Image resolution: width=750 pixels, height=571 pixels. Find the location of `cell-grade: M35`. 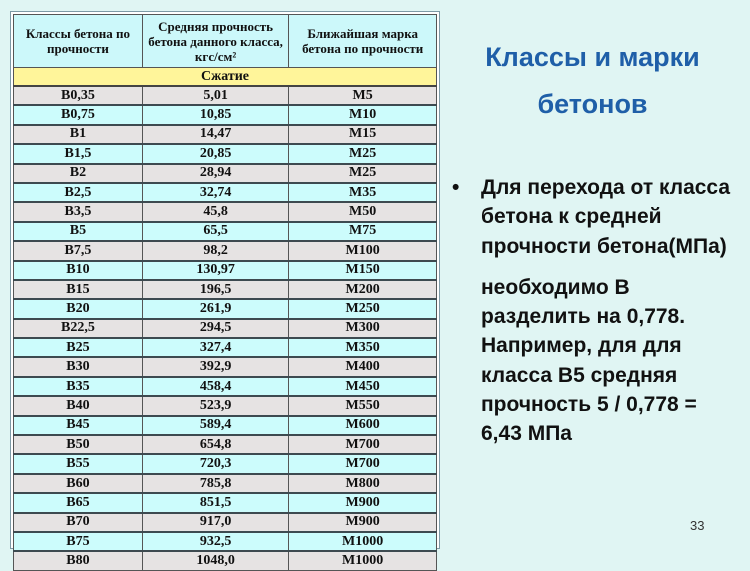

cell-grade: M35 is located at coordinates (362, 192).